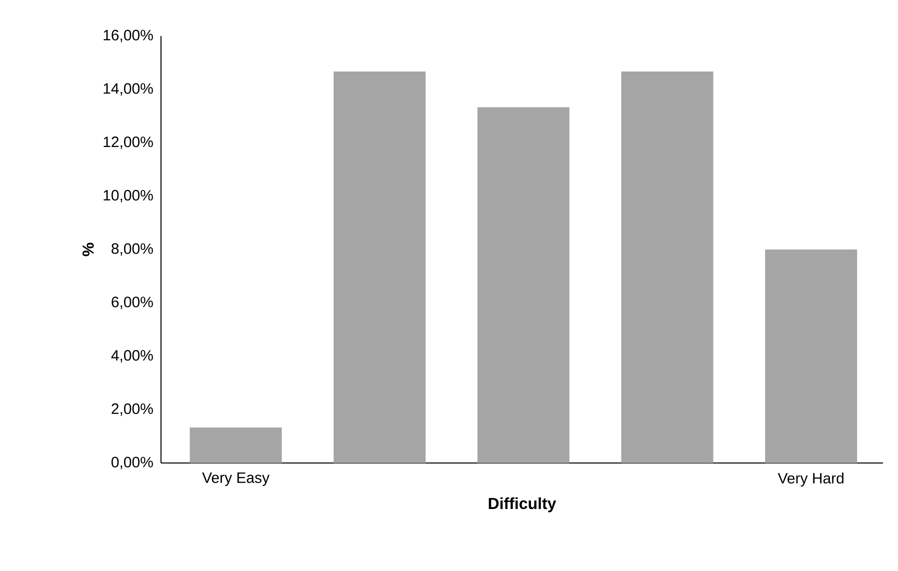 The image size is (898, 571). What do you see at coordinates (88, 249) in the screenshot?
I see `y-axis-title: %` at bounding box center [88, 249].